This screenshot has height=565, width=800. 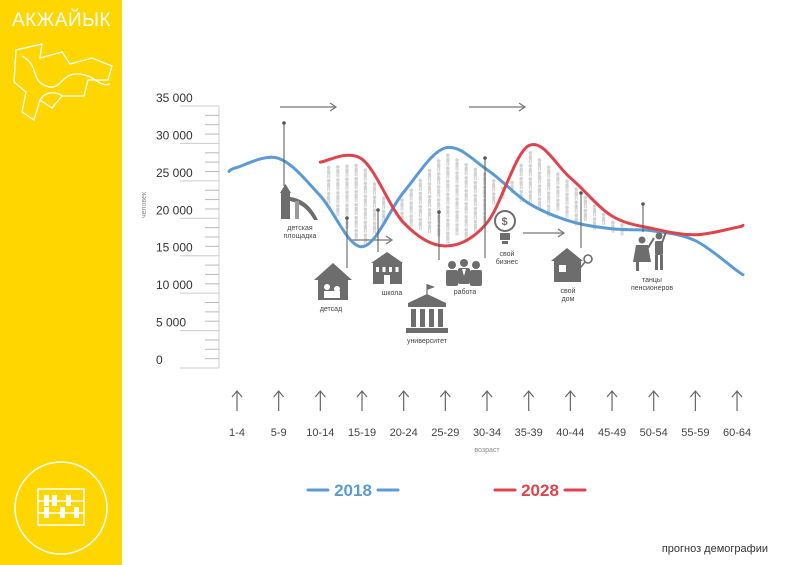 I want to click on y-tick-label: 30 000, so click(x=174, y=135).